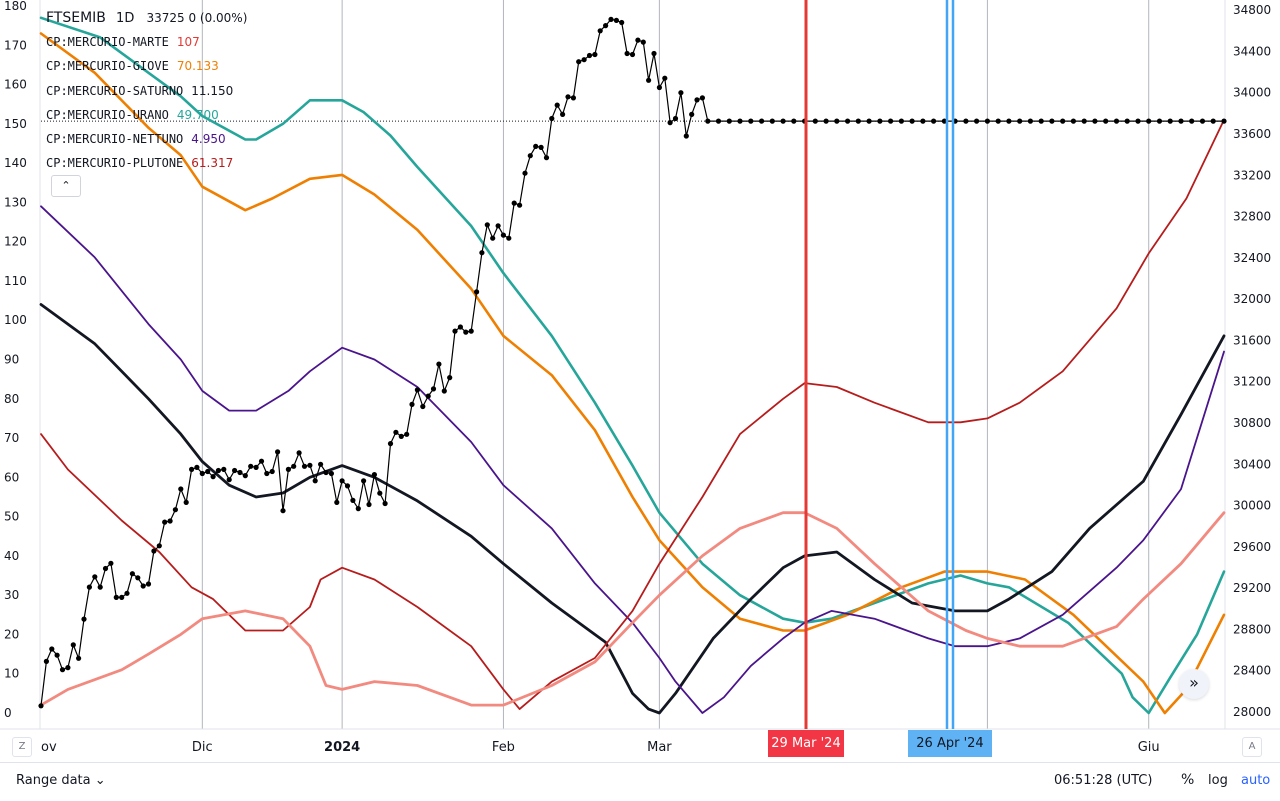 This screenshot has height=801, width=1280. What do you see at coordinates (125, 18) in the screenshot?
I see `timeframe: 1D` at bounding box center [125, 18].